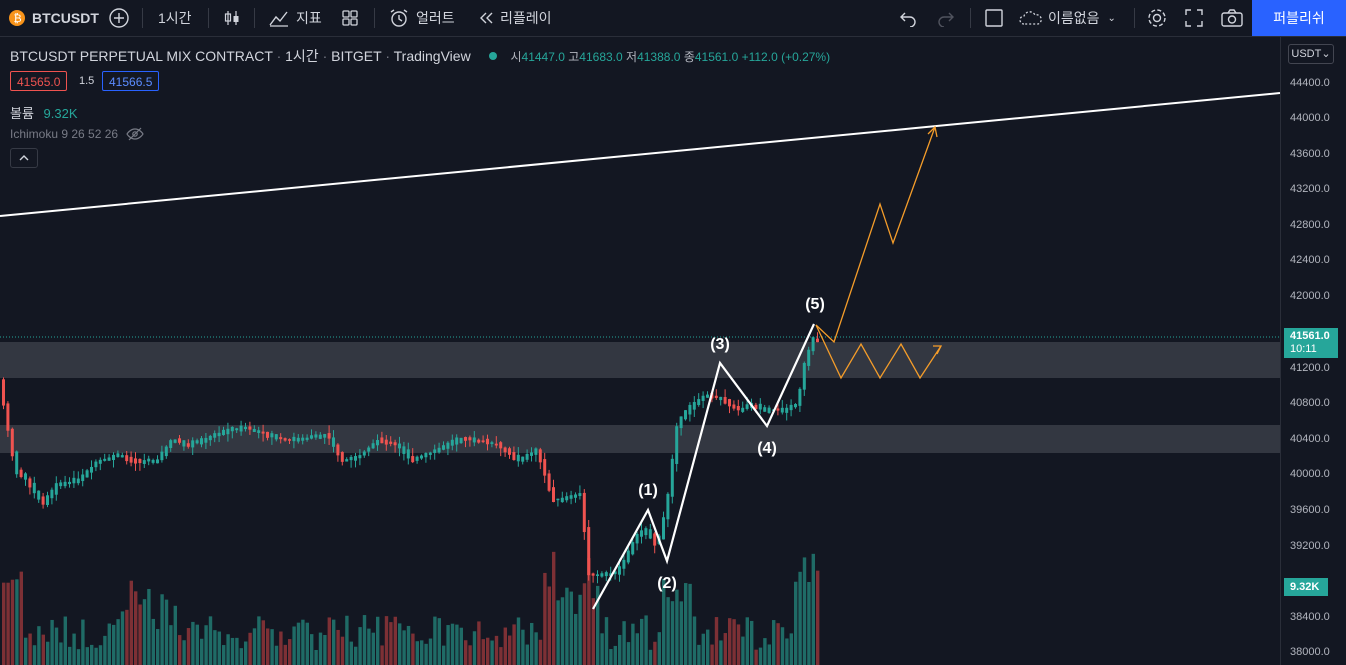 The image size is (1346, 665). I want to click on price-tick: 39600.0, so click(1310, 510).